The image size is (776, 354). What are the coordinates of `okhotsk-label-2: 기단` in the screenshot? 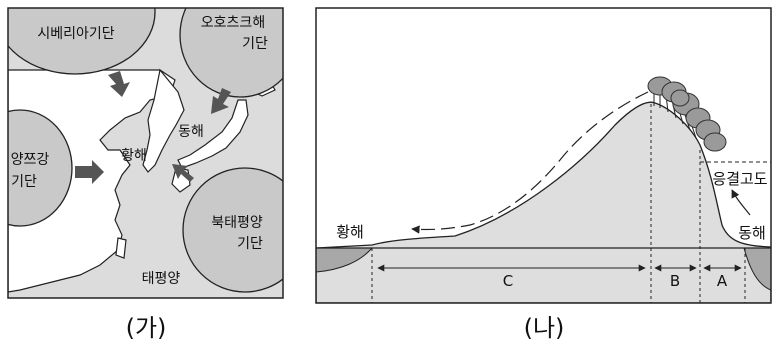 It's located at (255, 44).